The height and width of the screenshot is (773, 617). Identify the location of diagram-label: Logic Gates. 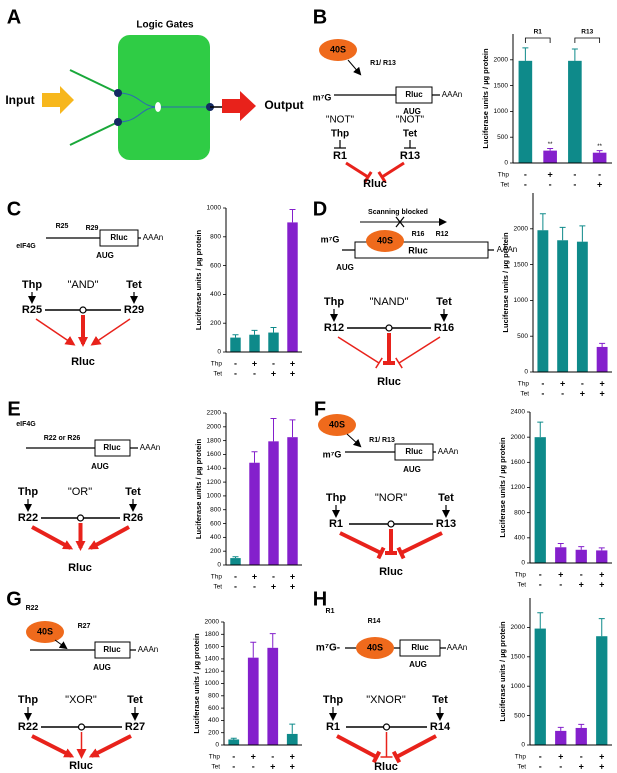
(165, 25).